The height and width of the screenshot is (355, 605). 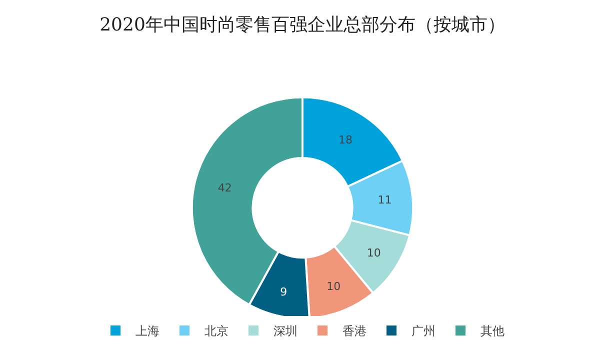 What do you see at coordinates (286, 331) in the screenshot?
I see `legend-label: 深圳` at bounding box center [286, 331].